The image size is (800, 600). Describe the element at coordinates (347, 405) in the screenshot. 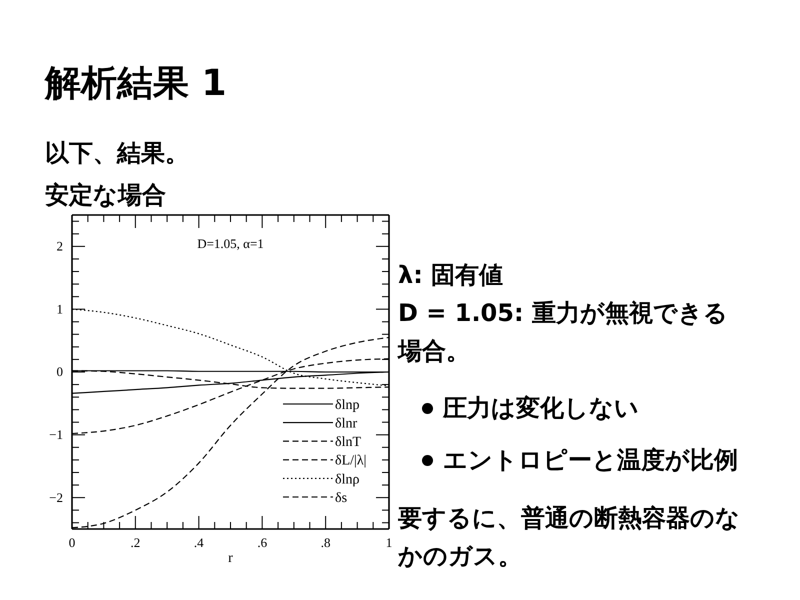

I see `legend-label: δlnp` at that location.